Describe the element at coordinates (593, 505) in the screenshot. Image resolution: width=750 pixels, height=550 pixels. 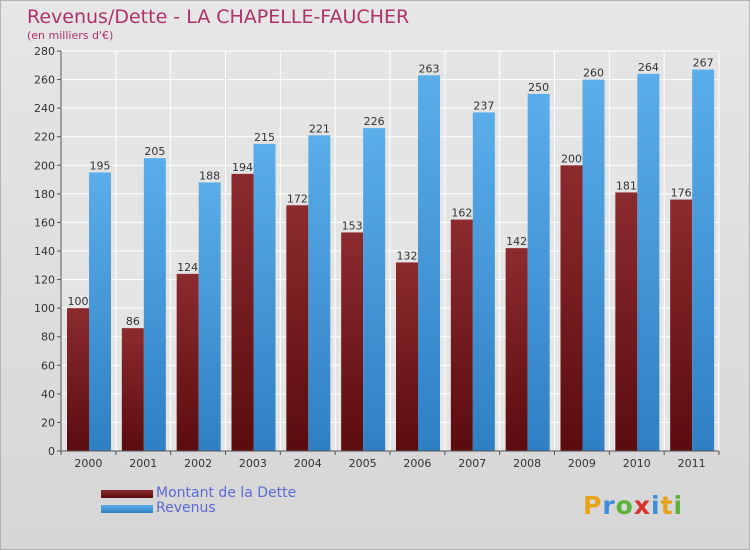
I see `logo-letter: P` at that location.